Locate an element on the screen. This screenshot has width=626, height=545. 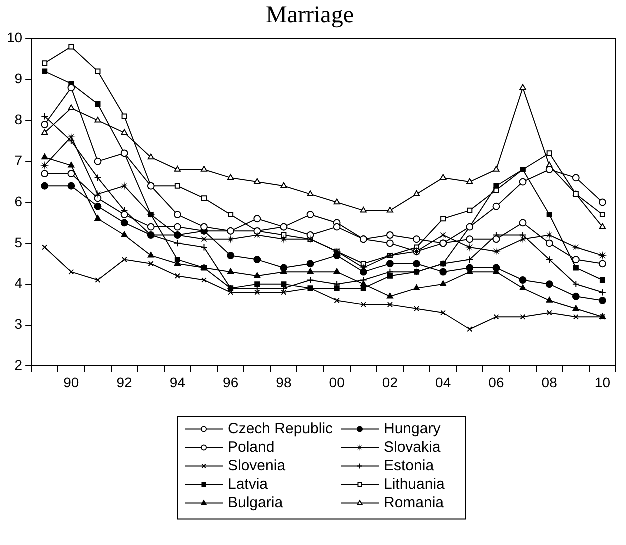
legend-label: Romania is located at coordinates (414, 503).